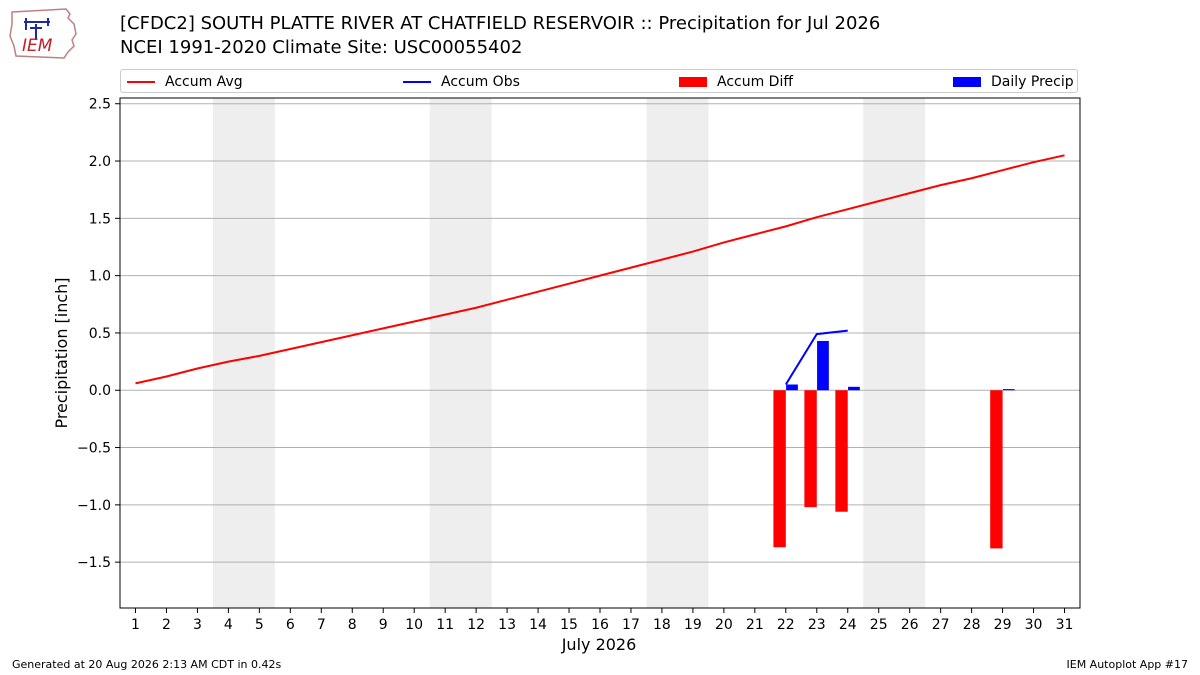 This screenshot has width=1200, height=675. What do you see at coordinates (100, 219) in the screenshot?
I see `y-tick-label: 1.5` at bounding box center [100, 219].